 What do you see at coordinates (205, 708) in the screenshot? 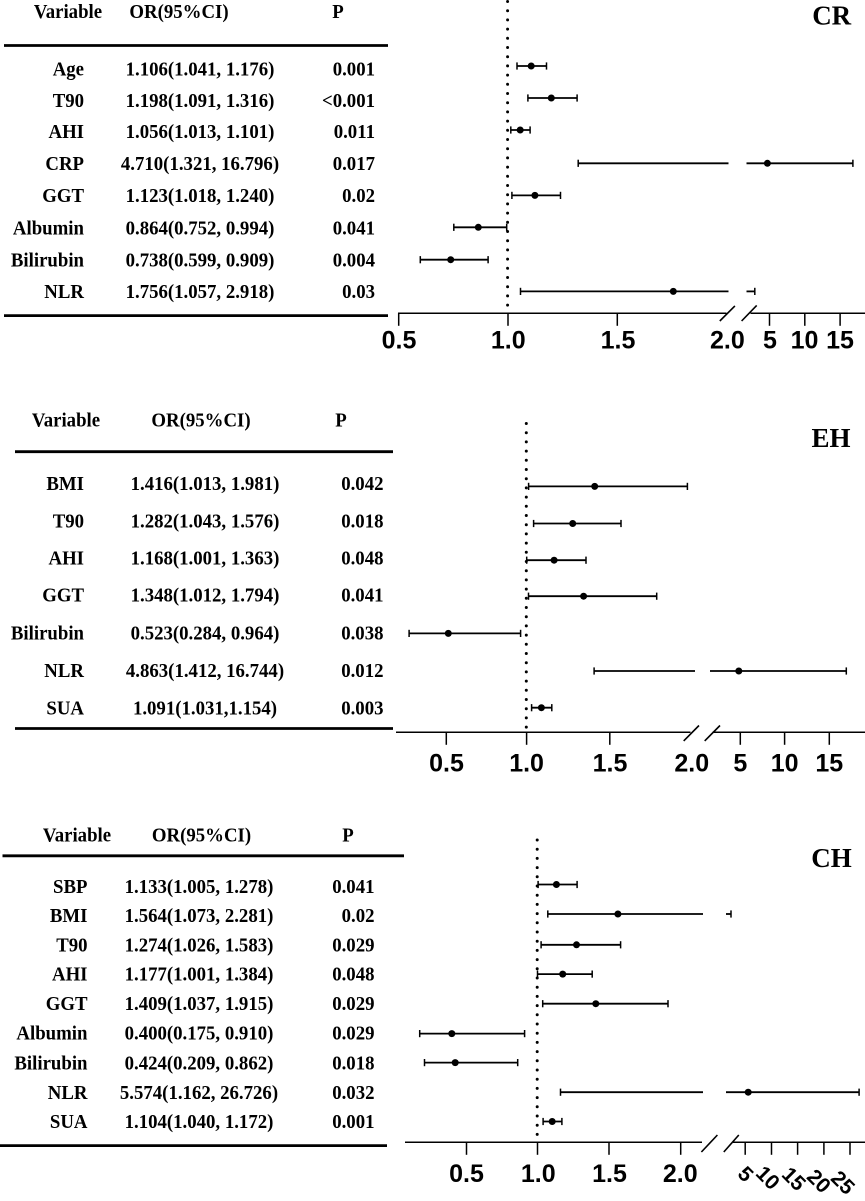
I see `svg-text: 1.091(1.031,1.154)` at bounding box center [205, 708].